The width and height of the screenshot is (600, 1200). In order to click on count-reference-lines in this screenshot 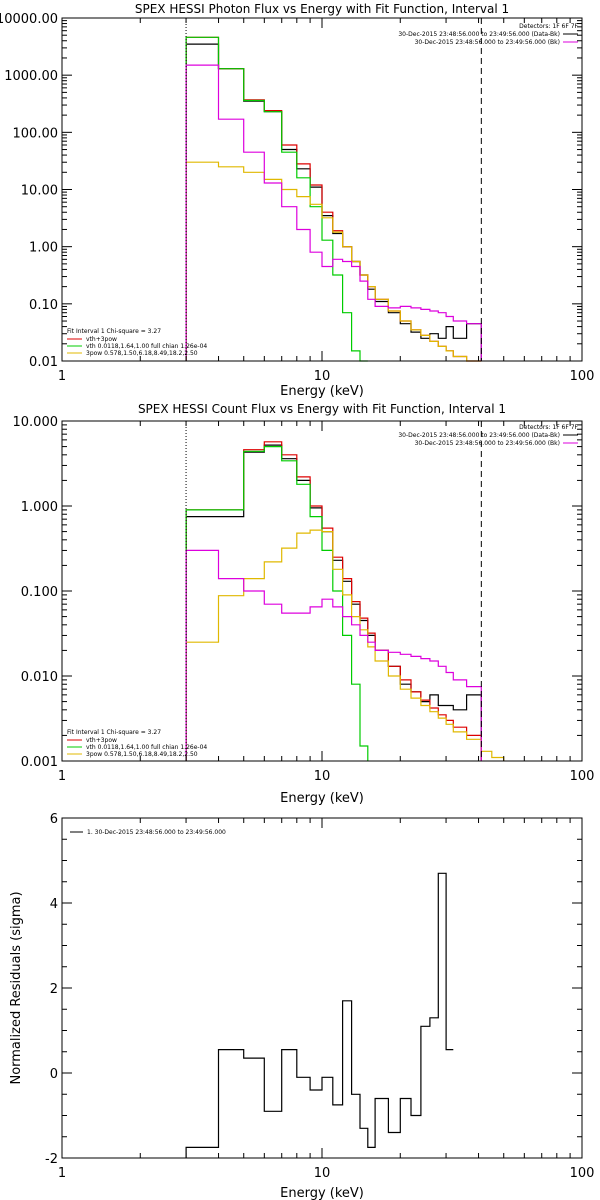, I will do `click(333, 591)`.